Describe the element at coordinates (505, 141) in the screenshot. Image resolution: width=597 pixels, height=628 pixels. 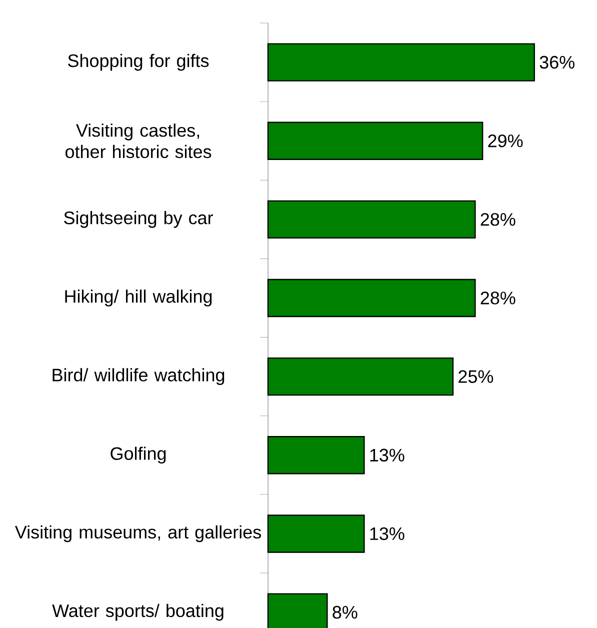
I see `data-label: 29%` at that location.